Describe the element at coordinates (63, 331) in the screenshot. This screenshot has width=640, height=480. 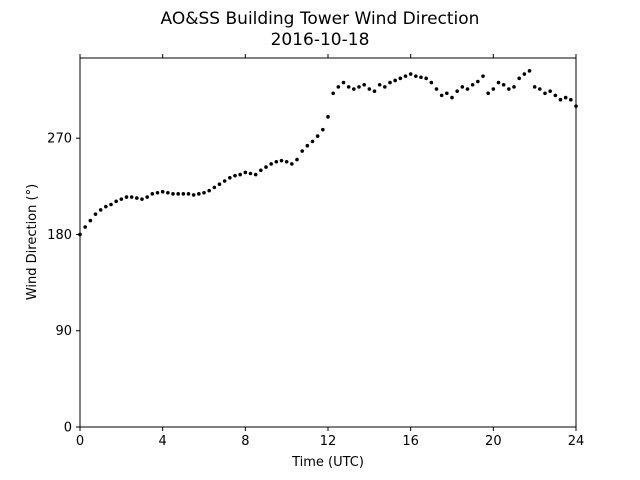
I see `y-tick-label: 90` at that location.